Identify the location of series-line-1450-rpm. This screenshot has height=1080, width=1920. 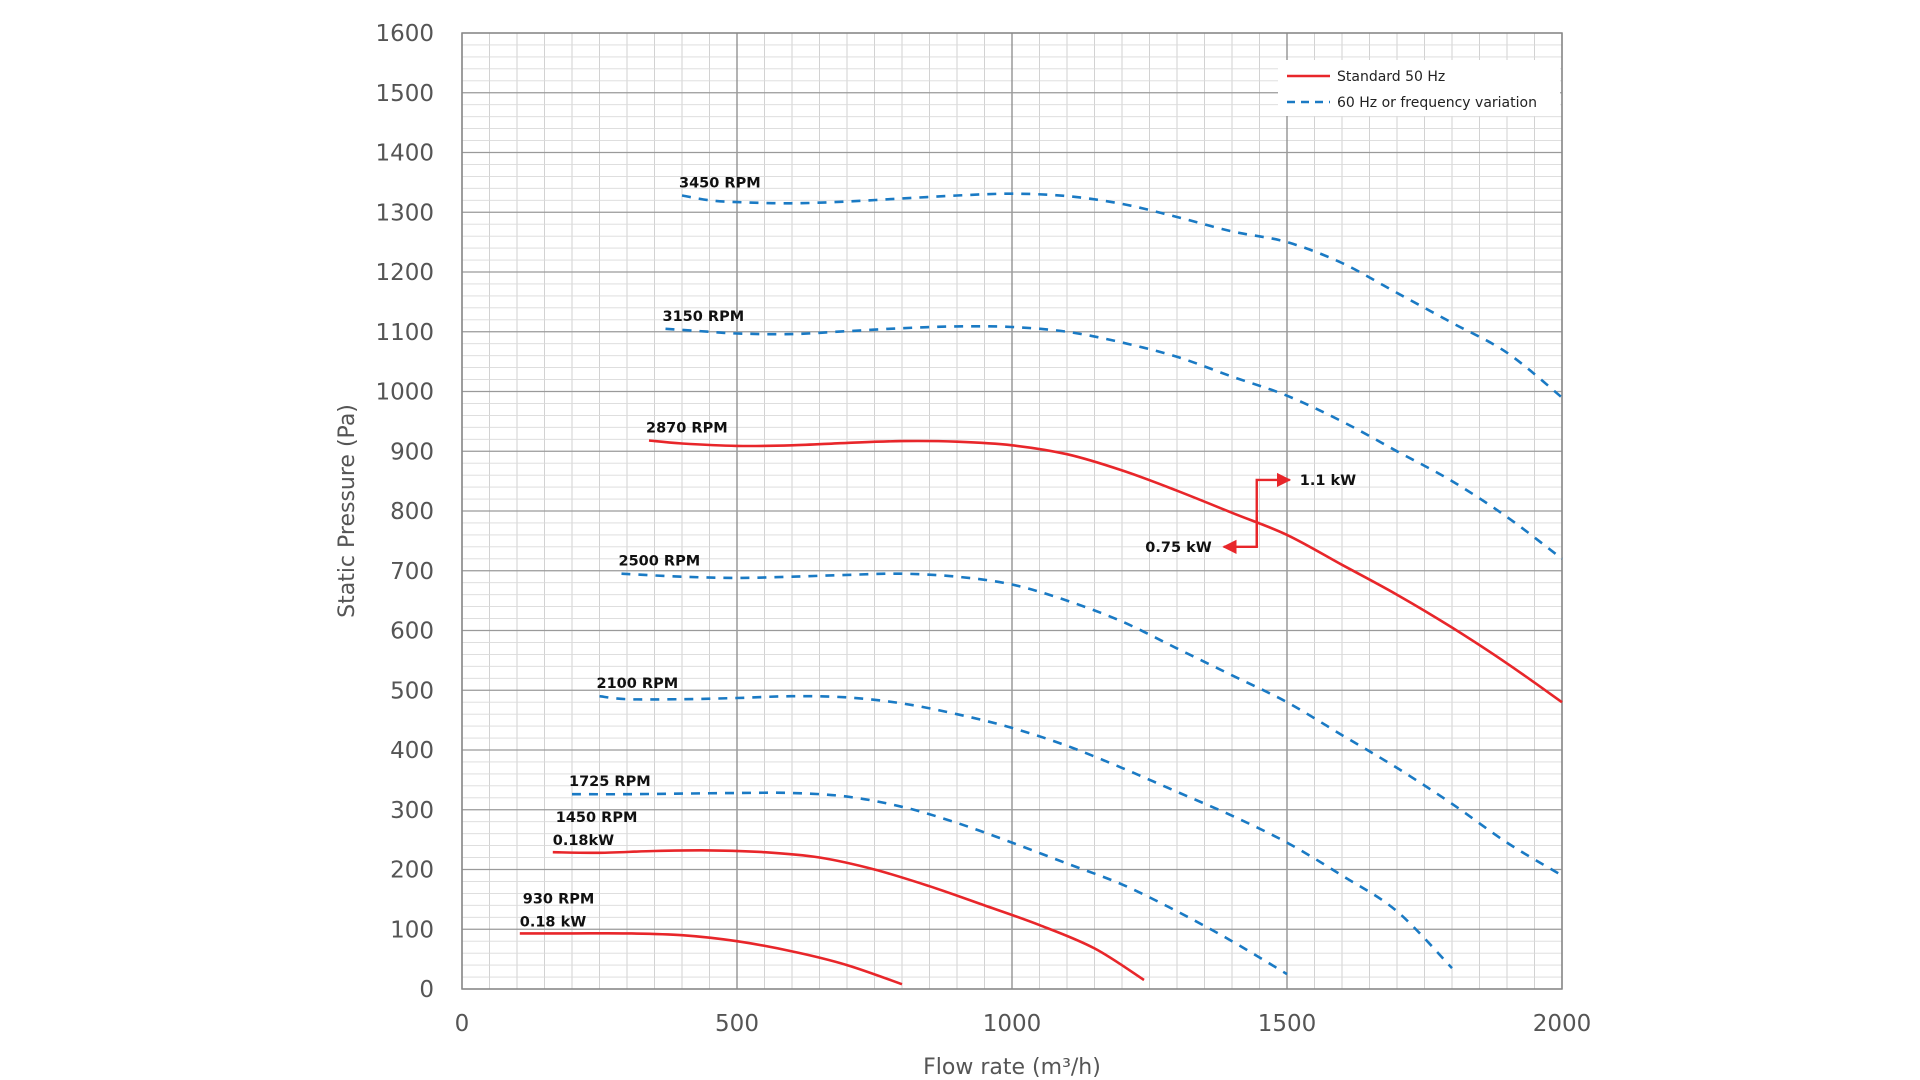
(848, 915).